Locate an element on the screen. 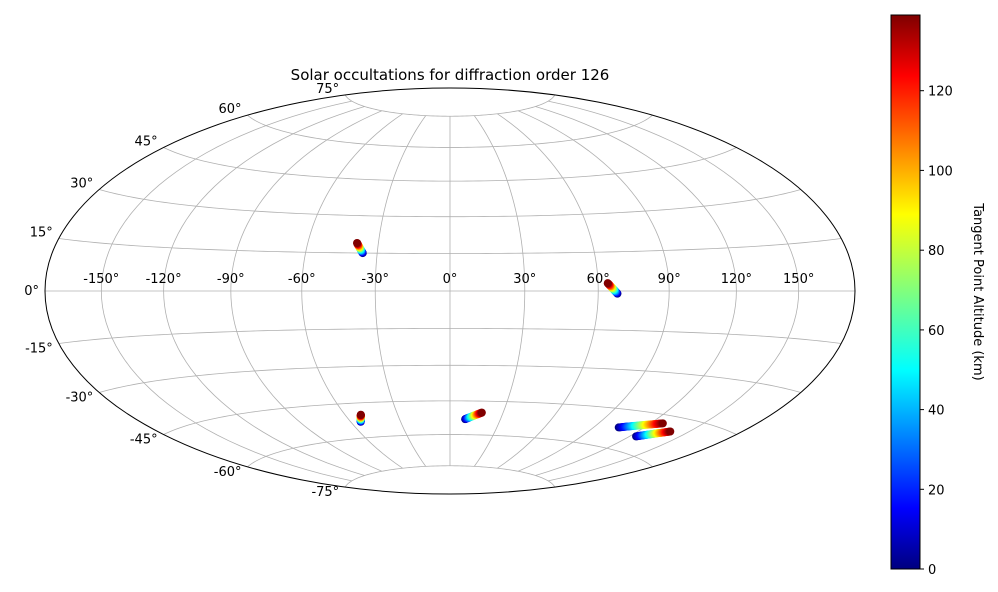 This screenshot has height=592, width=998. longitude-tick-label: -90° is located at coordinates (231, 279).